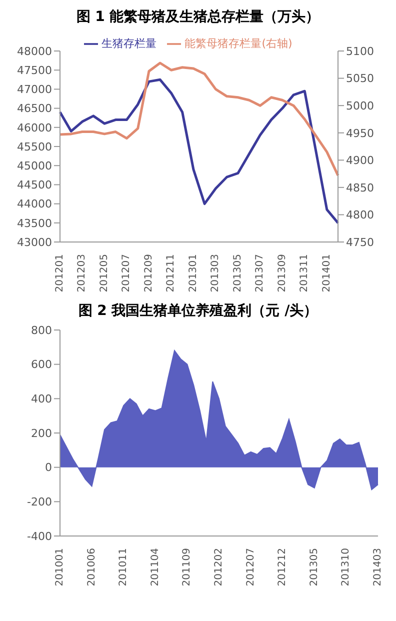 The width and height of the screenshot is (396, 621). What do you see at coordinates (360, 133) in the screenshot?
I see `y2-tick-label: 4950` at bounding box center [360, 133].